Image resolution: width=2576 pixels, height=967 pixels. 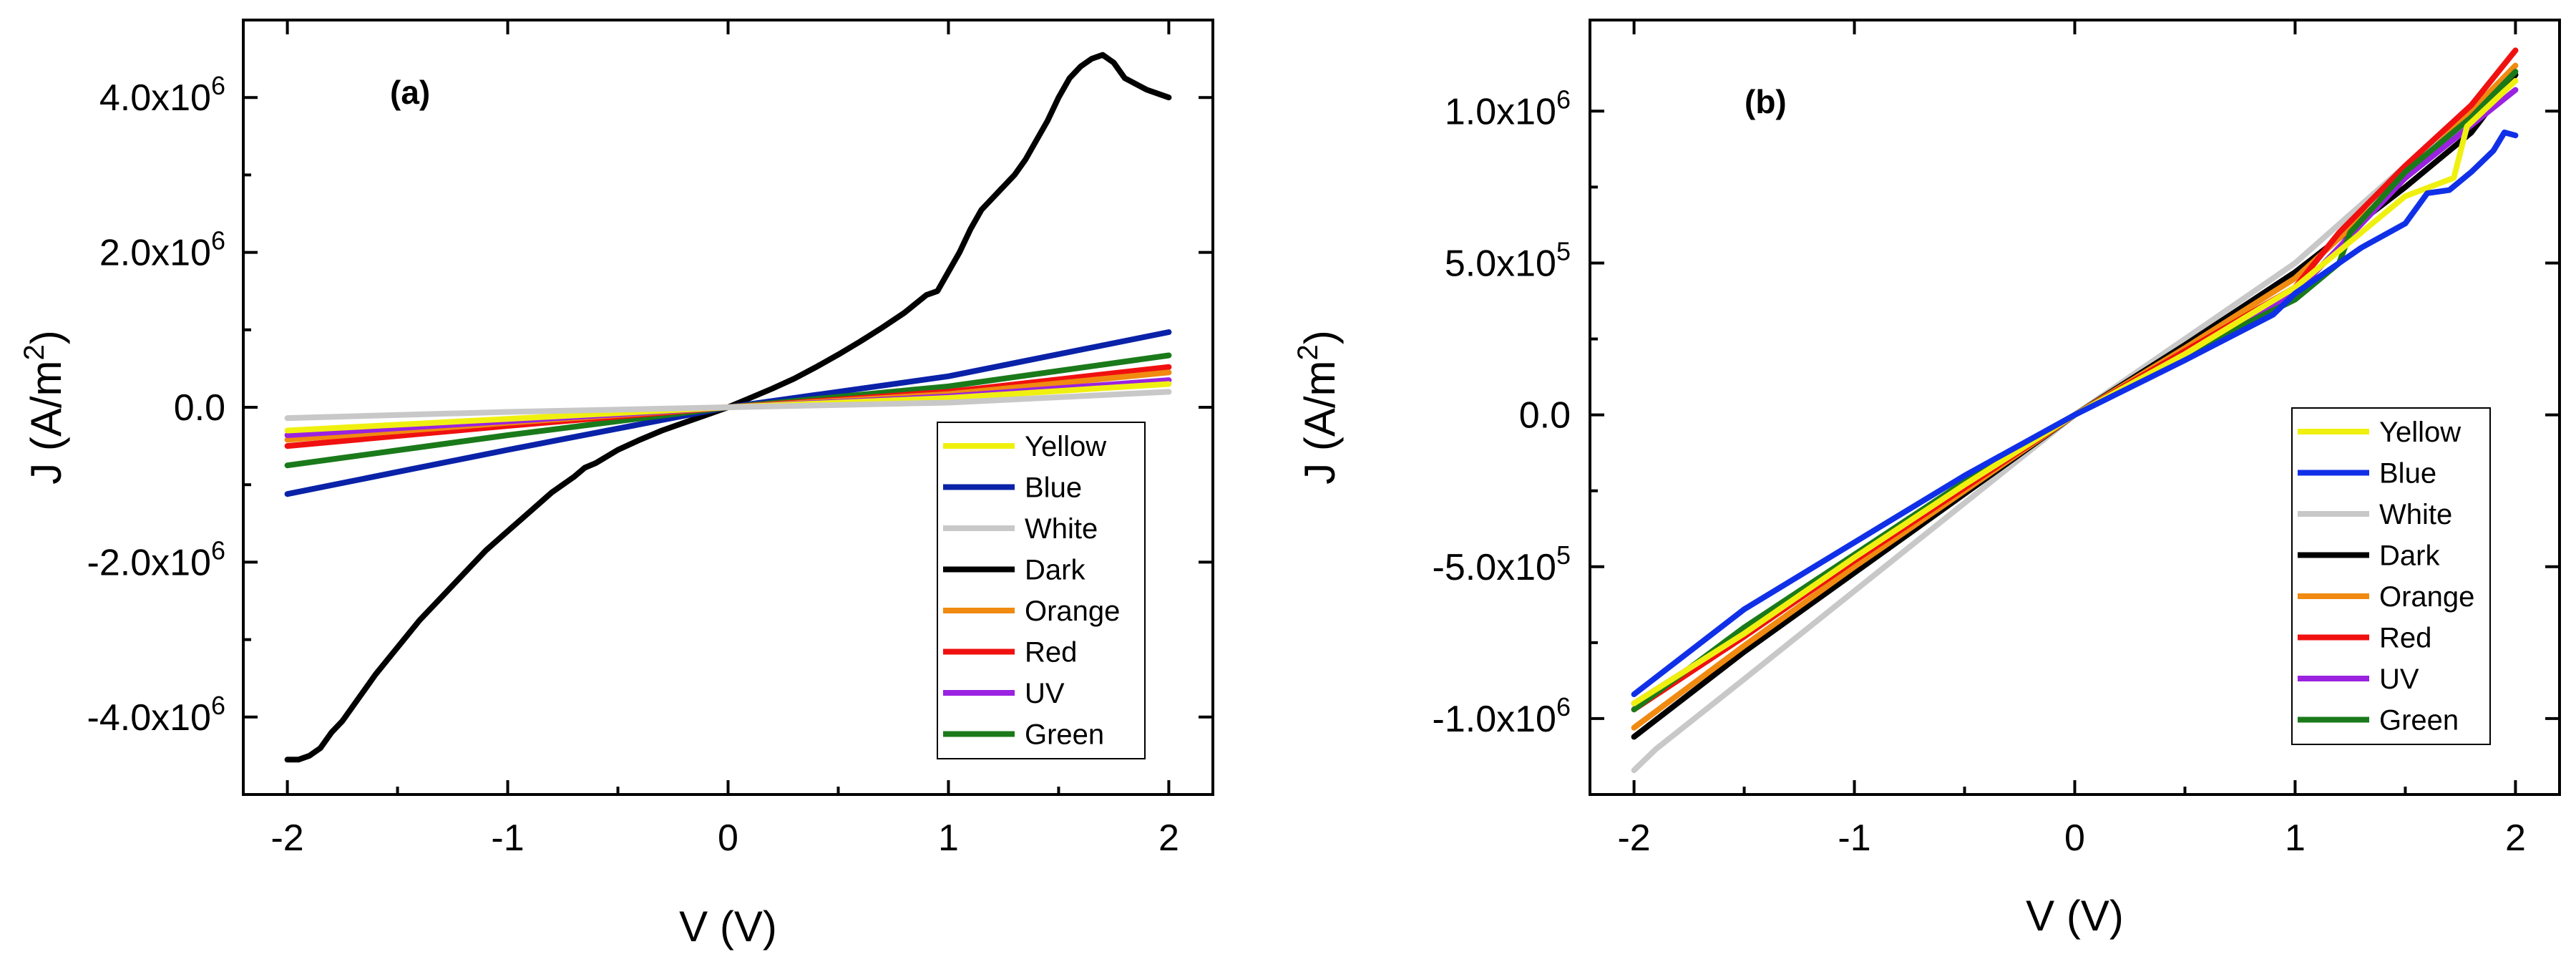 I want to click on y-tick-mantissa: -2.0x10, so click(x=149, y=562).